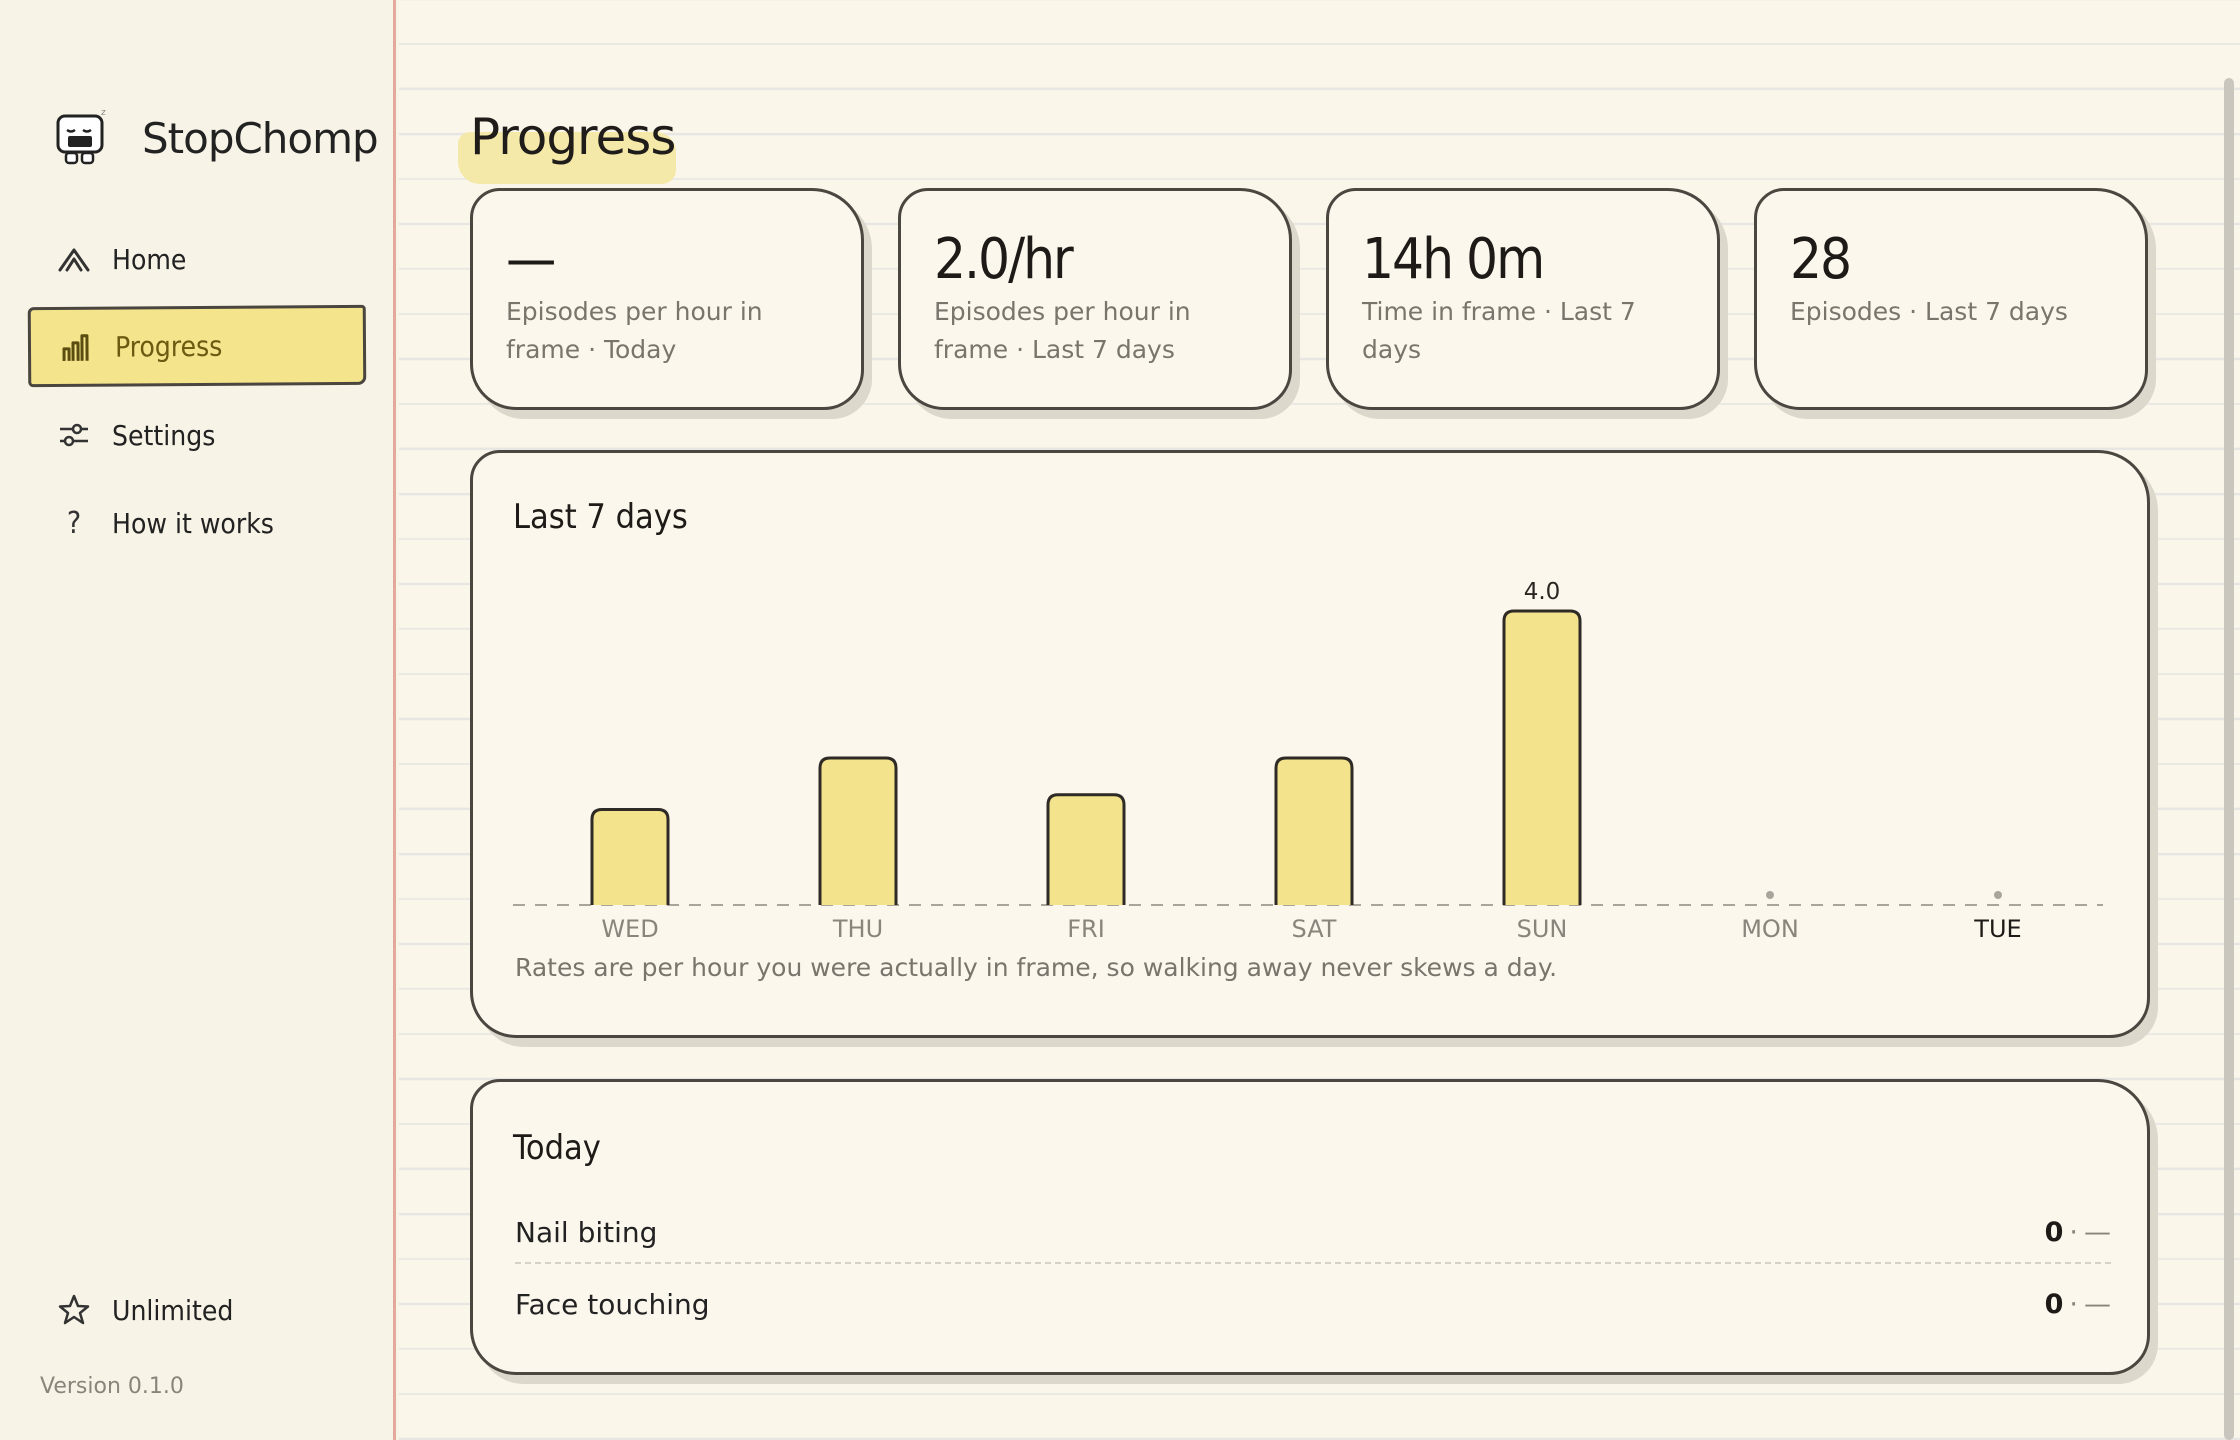 This screenshot has height=1440, width=2240. I want to click on stat-card-episodes: 28 Episodes · Last 7 days, so click(1951, 299).